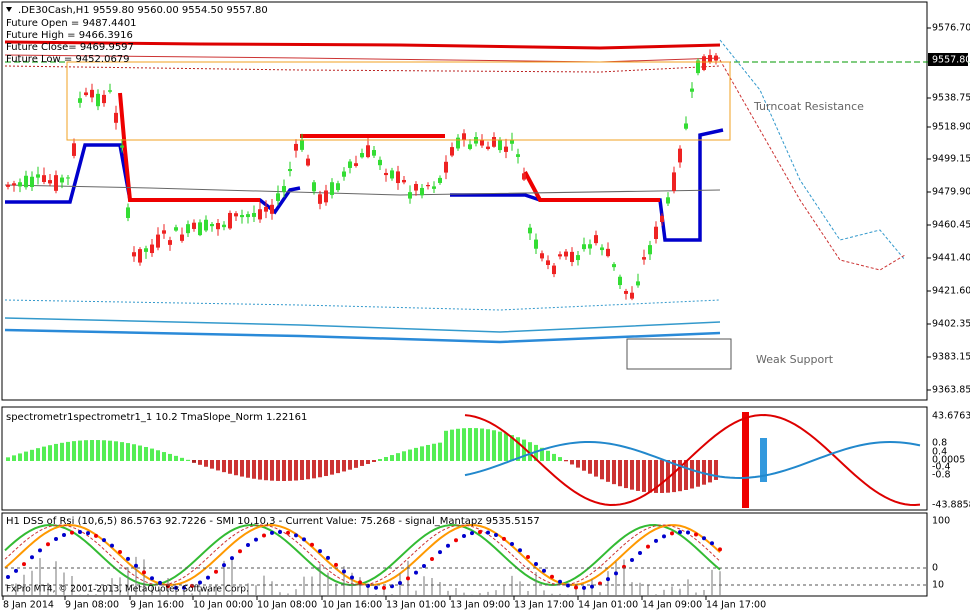  I want to click on axis-label: 0.0005, so click(948, 460).